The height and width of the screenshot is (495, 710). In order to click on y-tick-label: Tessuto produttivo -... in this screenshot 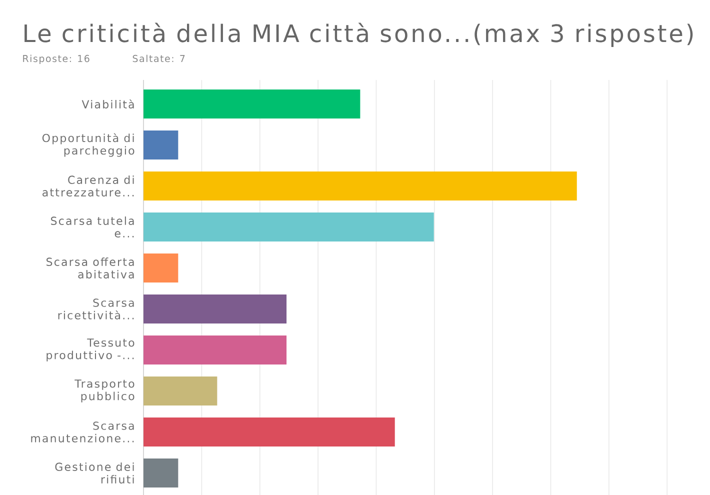, I will do `click(90, 350)`.